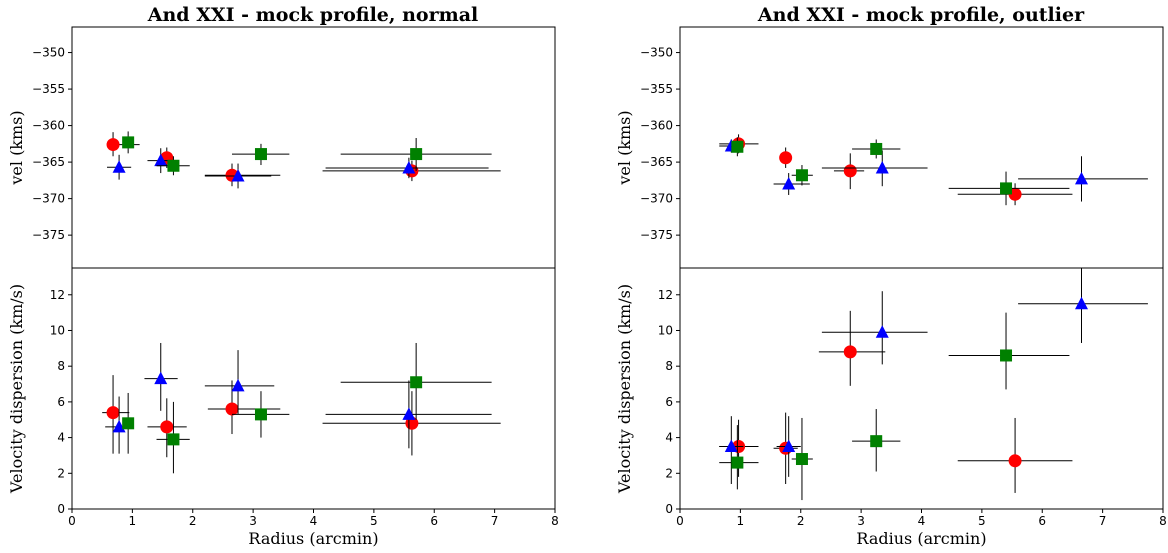 This screenshot has width=1168, height=553. Describe the element at coordinates (921, 15) in the screenshot. I see `chart-title: And XXI - mock profile, outlier` at that location.